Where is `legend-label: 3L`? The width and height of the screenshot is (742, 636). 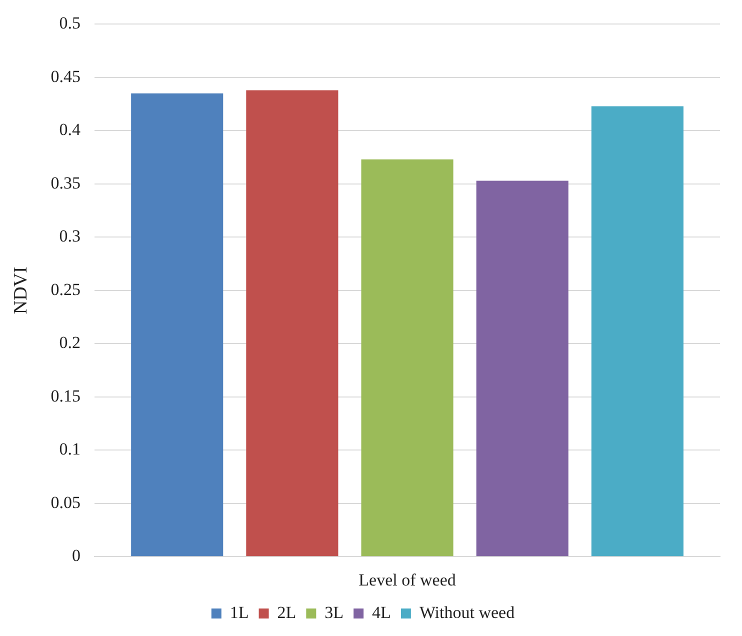 legend-label: 3L is located at coordinates (334, 612).